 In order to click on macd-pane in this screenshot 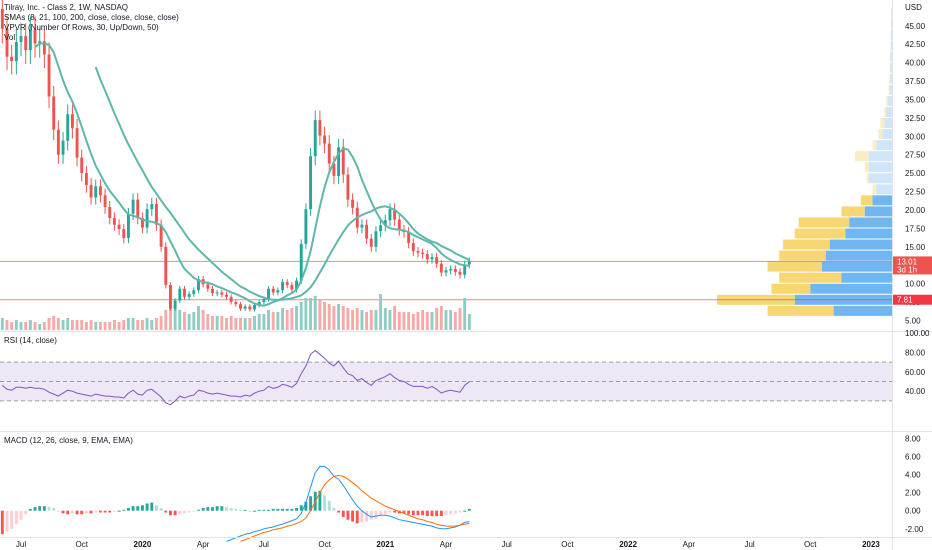, I will do `click(235, 503)`.